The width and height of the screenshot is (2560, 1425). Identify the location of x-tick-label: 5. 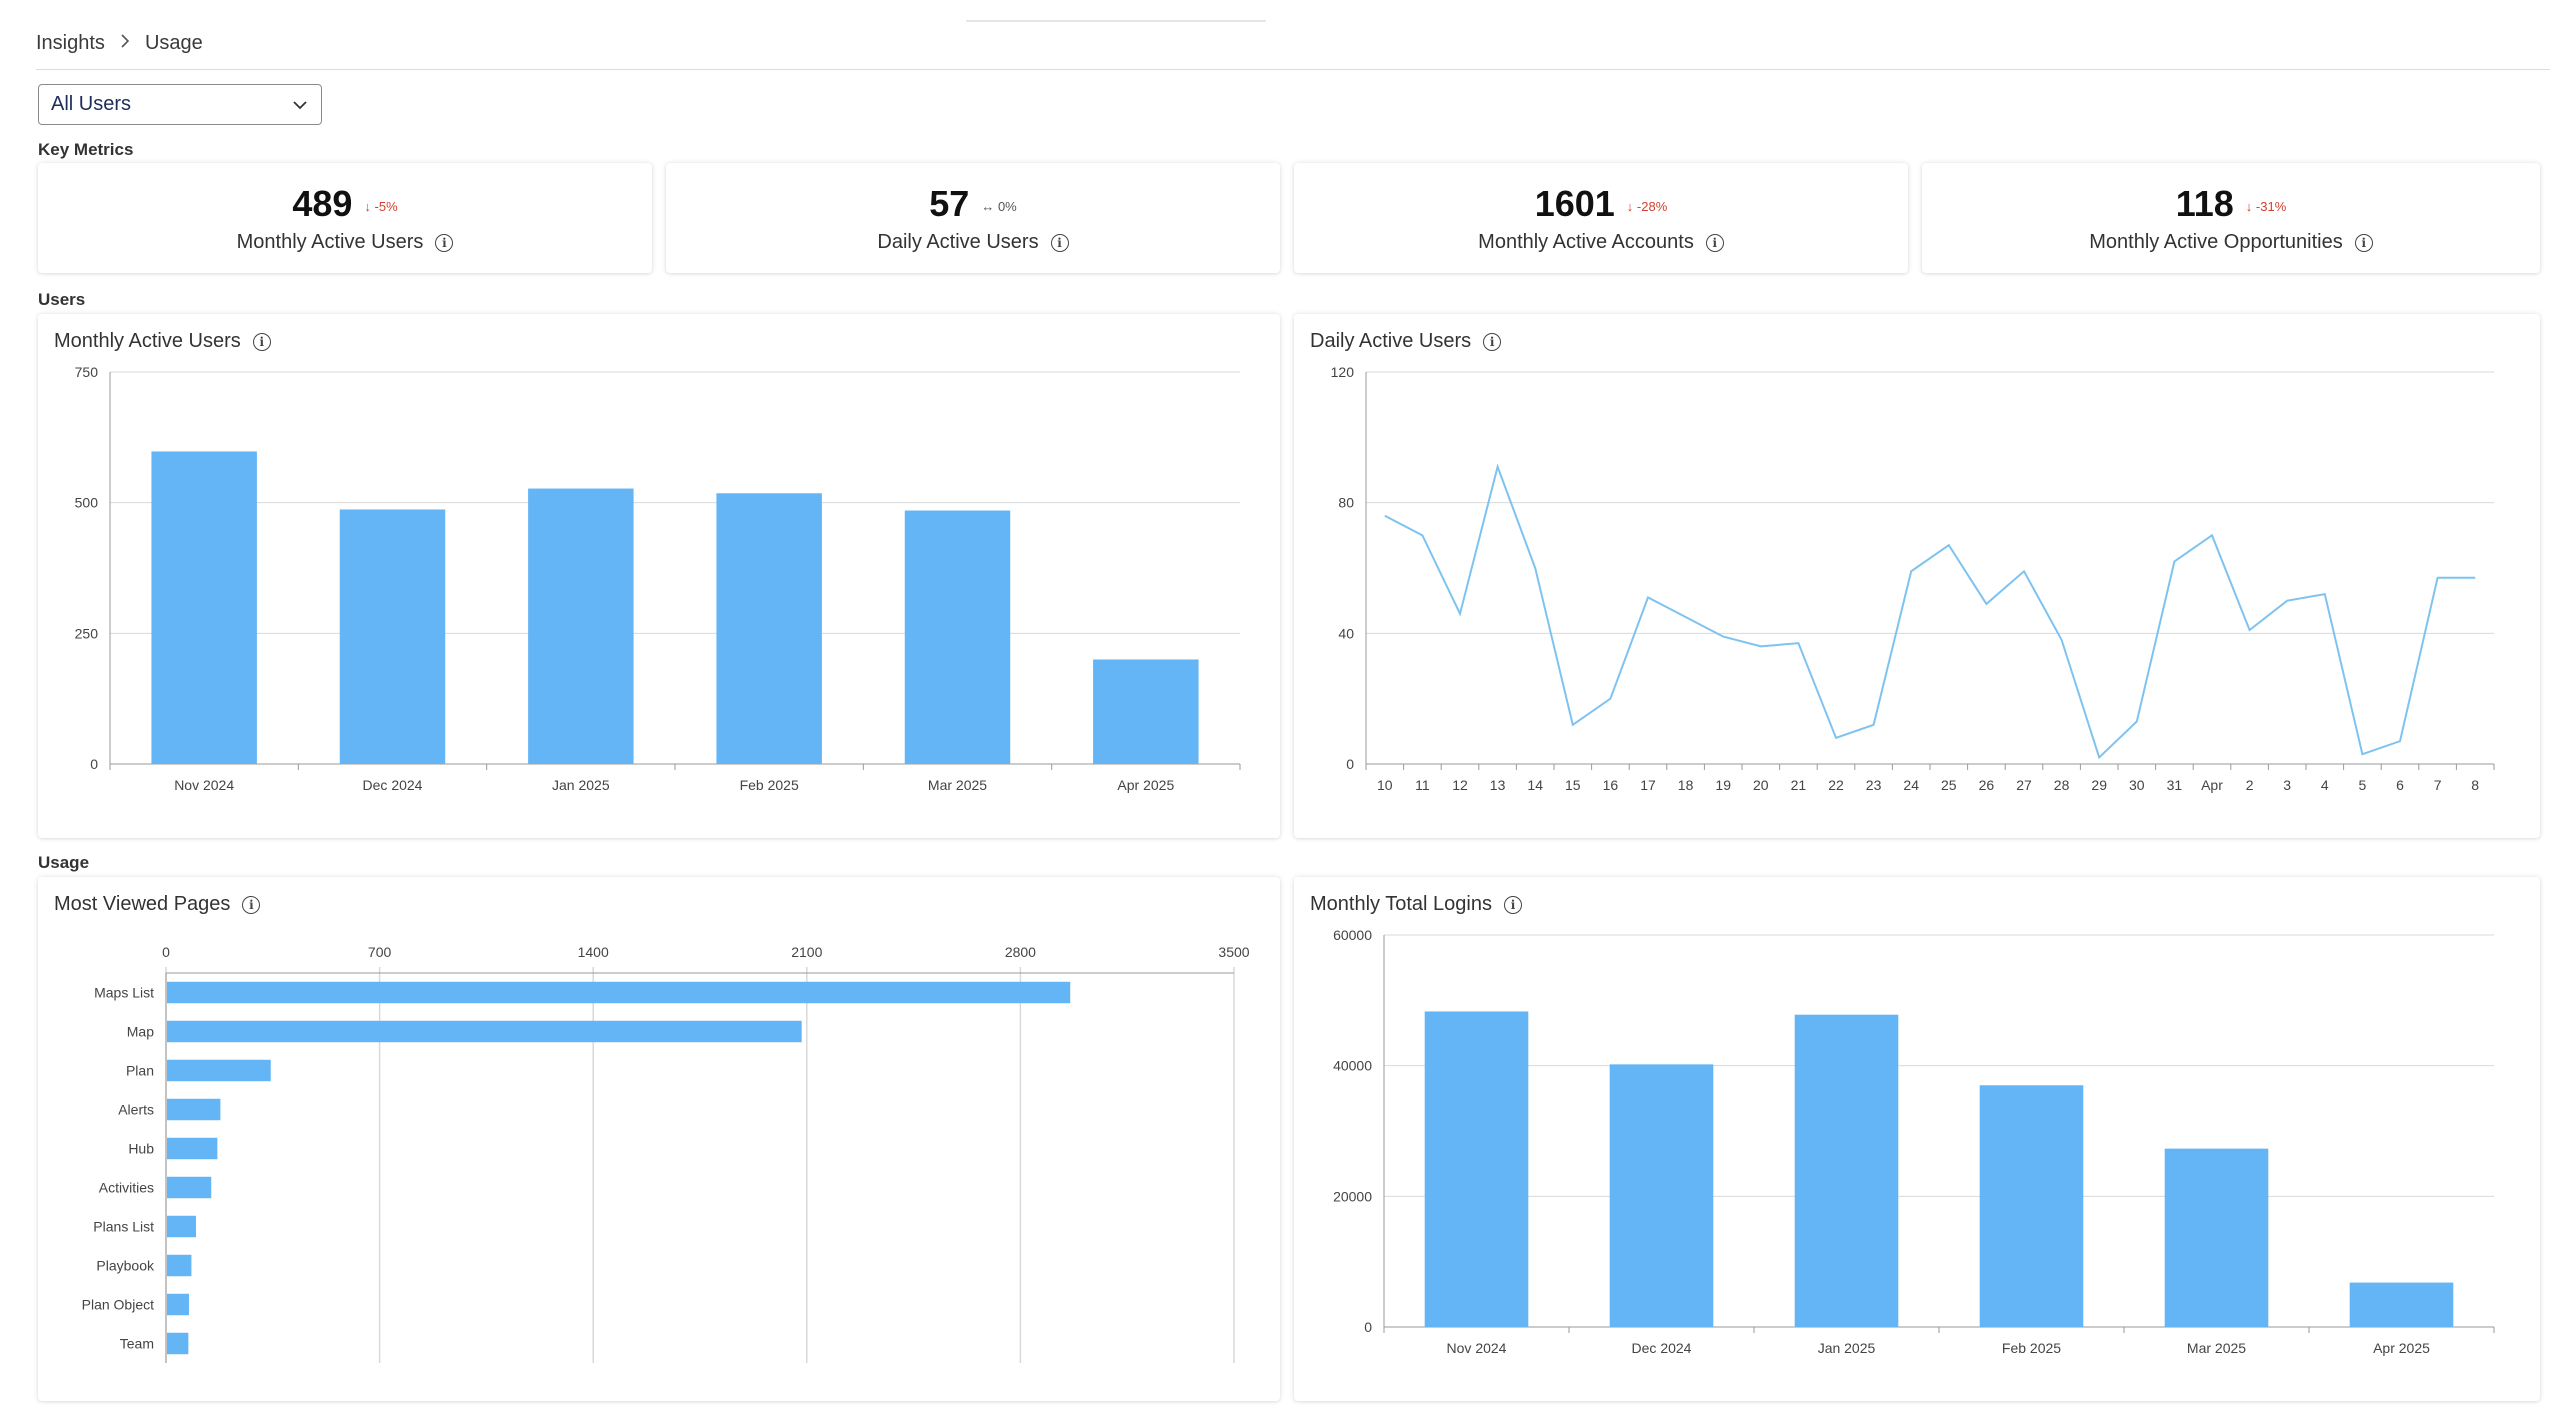
(2363, 785).